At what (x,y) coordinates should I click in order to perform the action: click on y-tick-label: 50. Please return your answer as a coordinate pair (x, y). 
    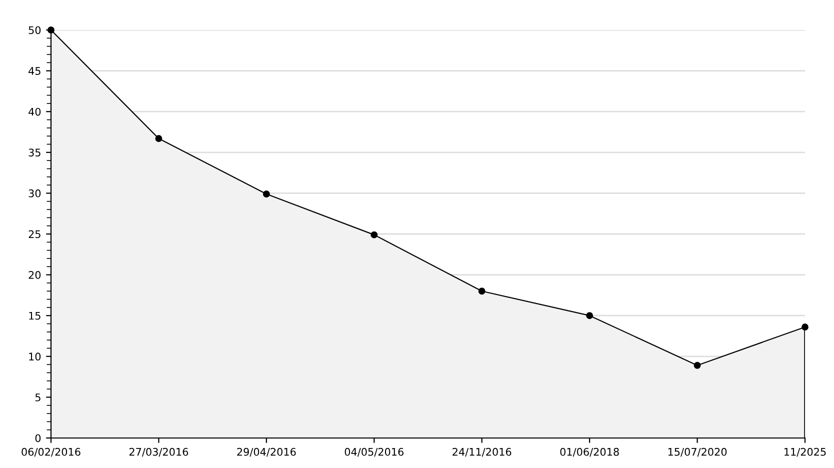
    Looking at the image, I should click on (34, 30).